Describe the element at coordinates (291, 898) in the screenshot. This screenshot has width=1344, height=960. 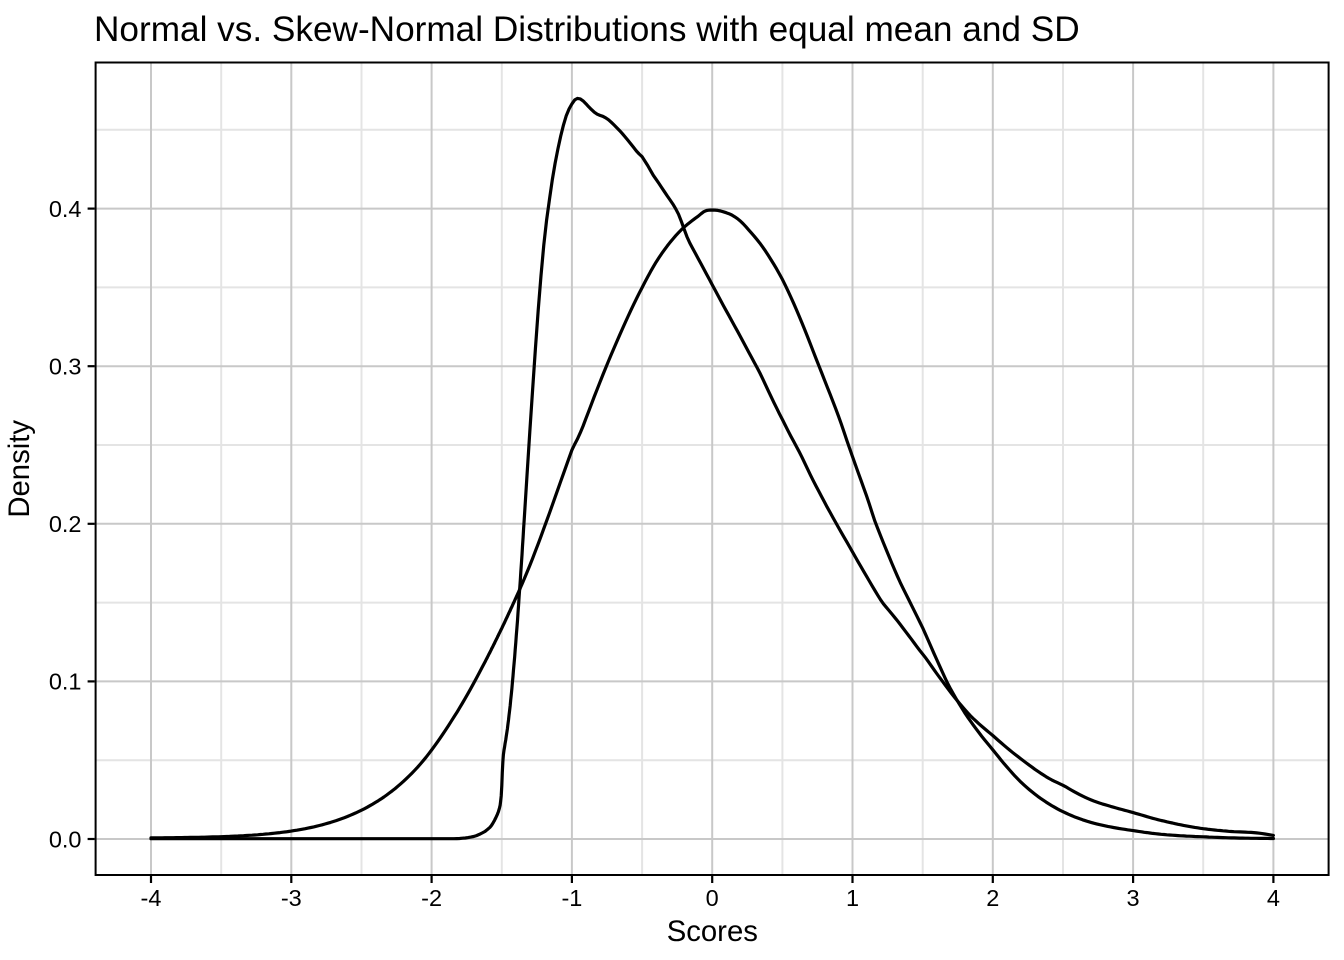
I see `svg-text: -3` at that location.